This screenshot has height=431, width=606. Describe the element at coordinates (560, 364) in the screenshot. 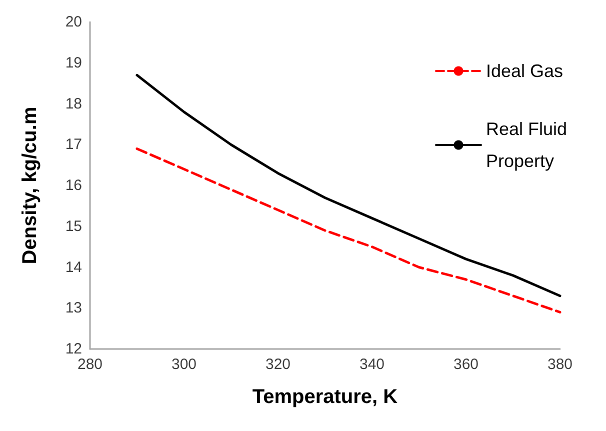

I see `x-tick-label: 380` at that location.